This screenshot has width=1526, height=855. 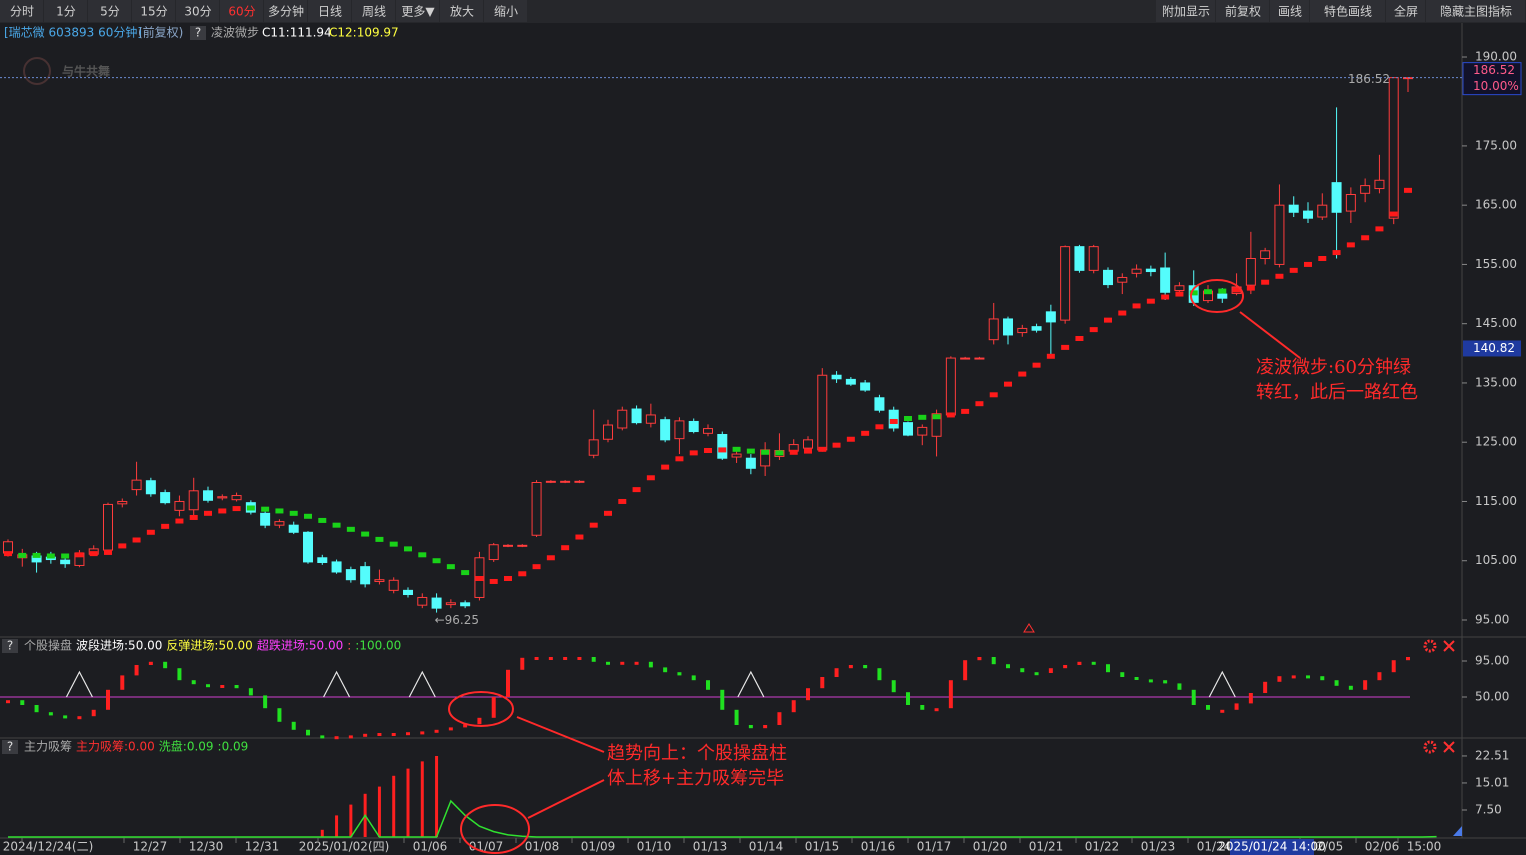 I want to click on y-tick-label: 155.00, so click(x=1496, y=264).